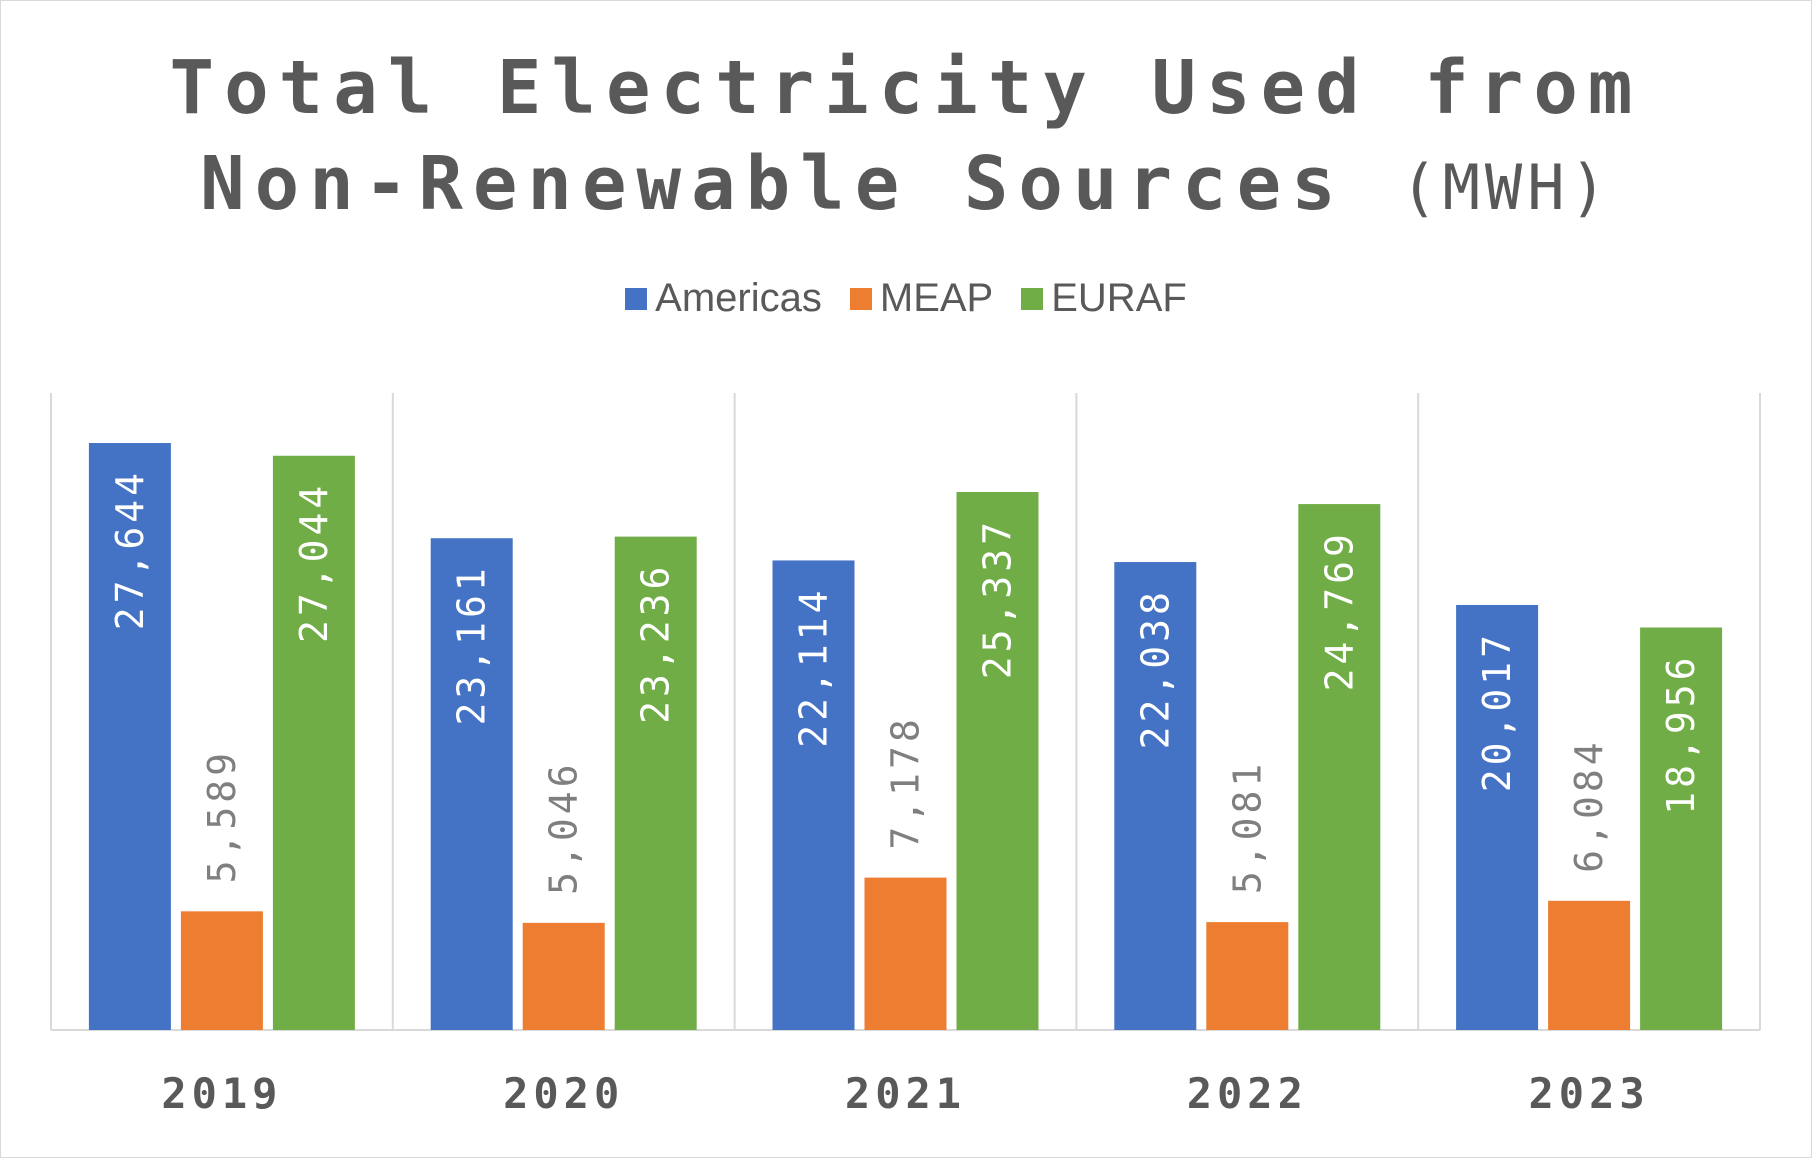  I want to click on bar-meap-2022, so click(1247, 976).